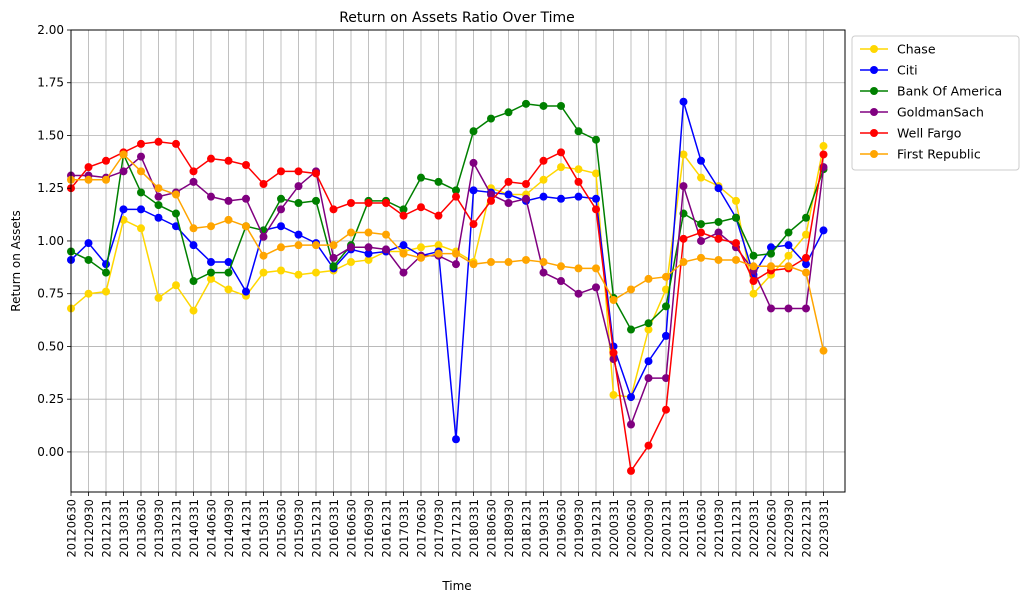  Describe the element at coordinates (352, 528) in the screenshot. I see `x-tick-label: 20160630` at that location.